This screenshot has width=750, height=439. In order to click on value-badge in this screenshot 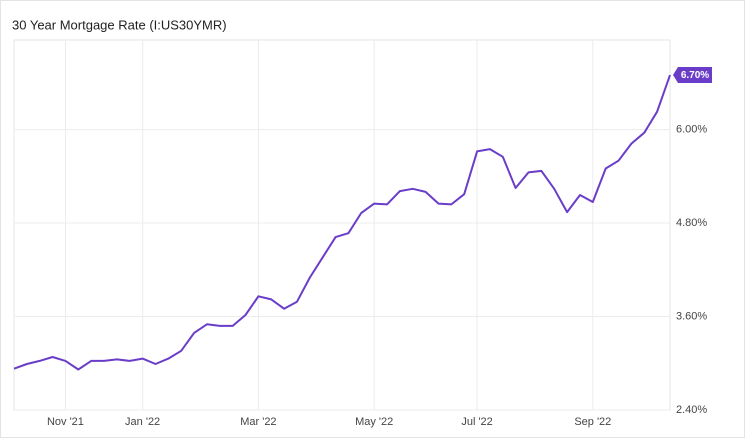, I will do `click(692, 75)`.